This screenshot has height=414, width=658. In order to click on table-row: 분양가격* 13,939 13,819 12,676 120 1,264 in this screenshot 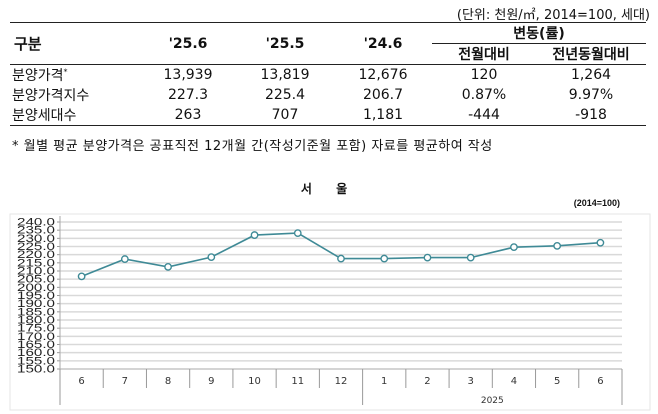, I will do `click(328, 74)`.